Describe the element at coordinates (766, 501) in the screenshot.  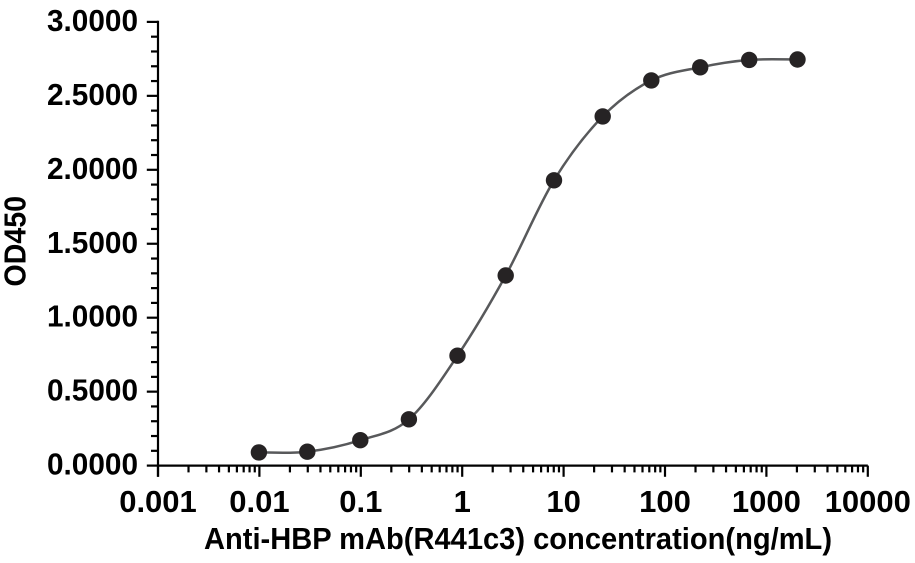
I see `svg-text: 1000` at that location.